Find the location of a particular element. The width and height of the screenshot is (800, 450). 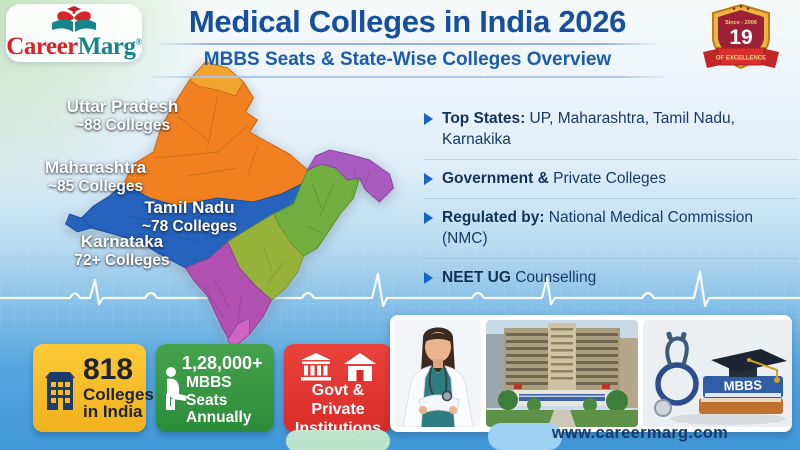

page-title: Medical Colleges in India 2026 is located at coordinates (407, 21).